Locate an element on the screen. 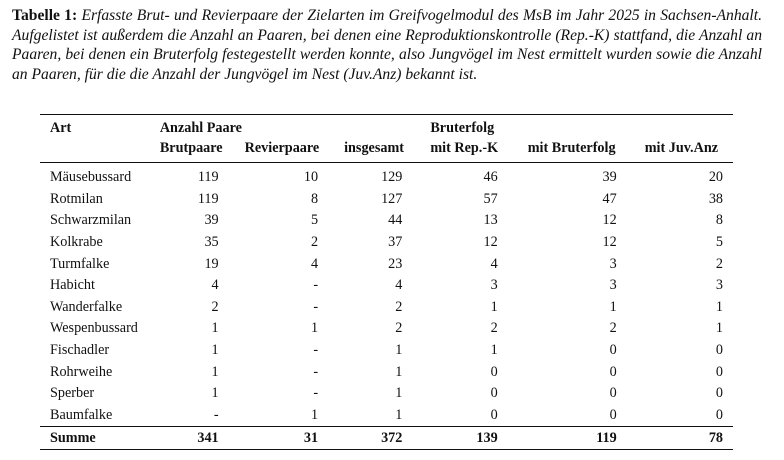  table-cell: 57 is located at coordinates (490, 198).